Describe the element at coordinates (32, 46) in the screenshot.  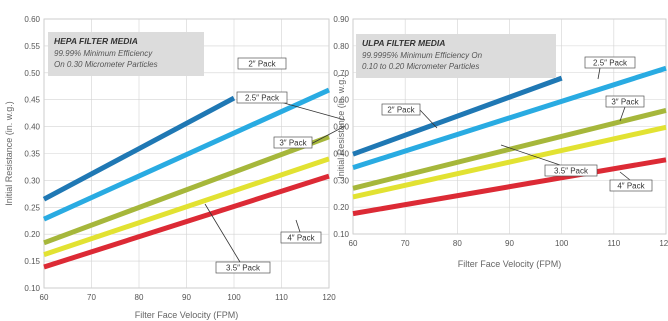
I see `y-tick-label: 0.55` at that location.